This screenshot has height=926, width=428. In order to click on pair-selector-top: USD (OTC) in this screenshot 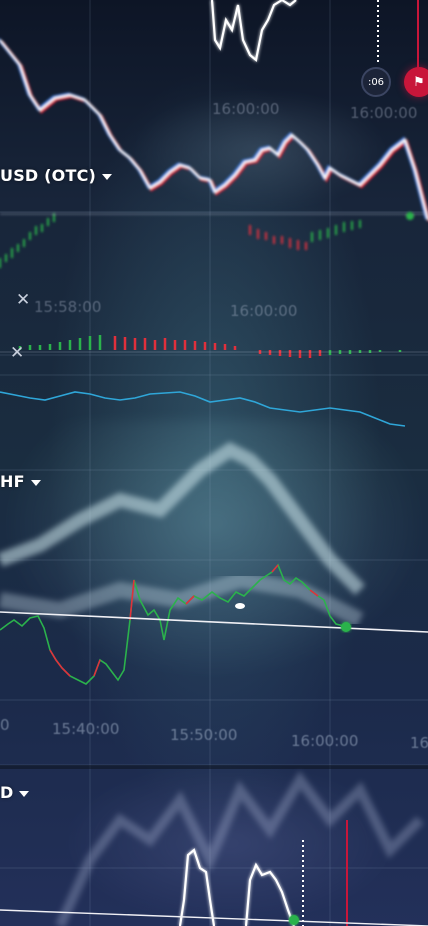, I will do `click(56, 175)`.